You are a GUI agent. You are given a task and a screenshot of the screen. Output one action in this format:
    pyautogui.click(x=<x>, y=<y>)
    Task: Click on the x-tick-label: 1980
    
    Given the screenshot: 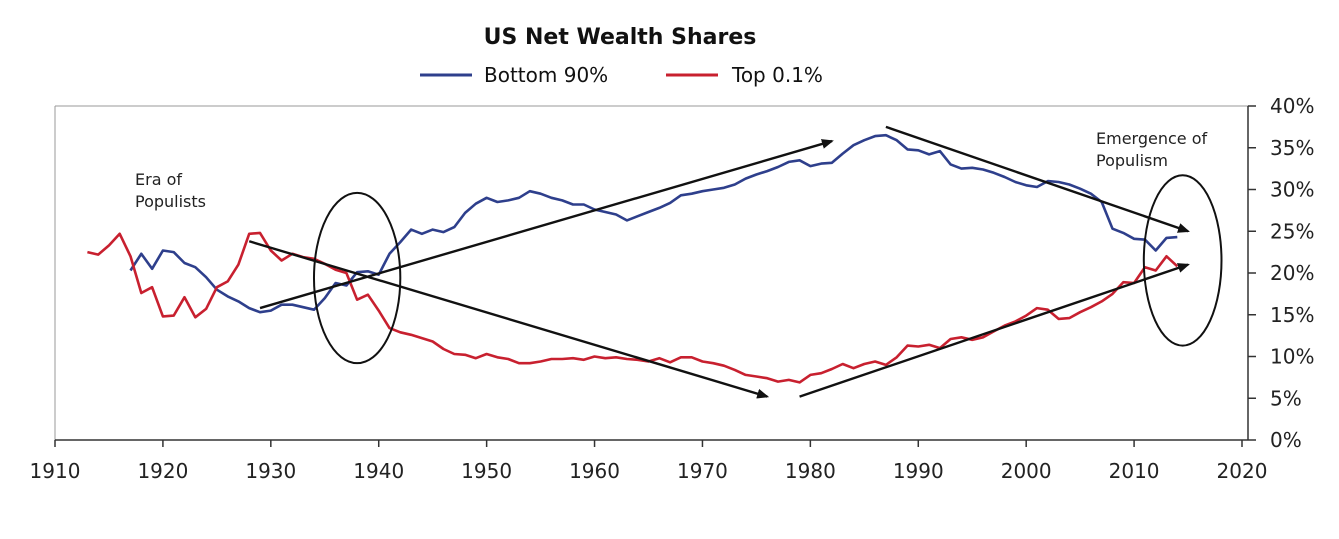 What is the action you would take?
    pyautogui.click(x=810, y=471)
    